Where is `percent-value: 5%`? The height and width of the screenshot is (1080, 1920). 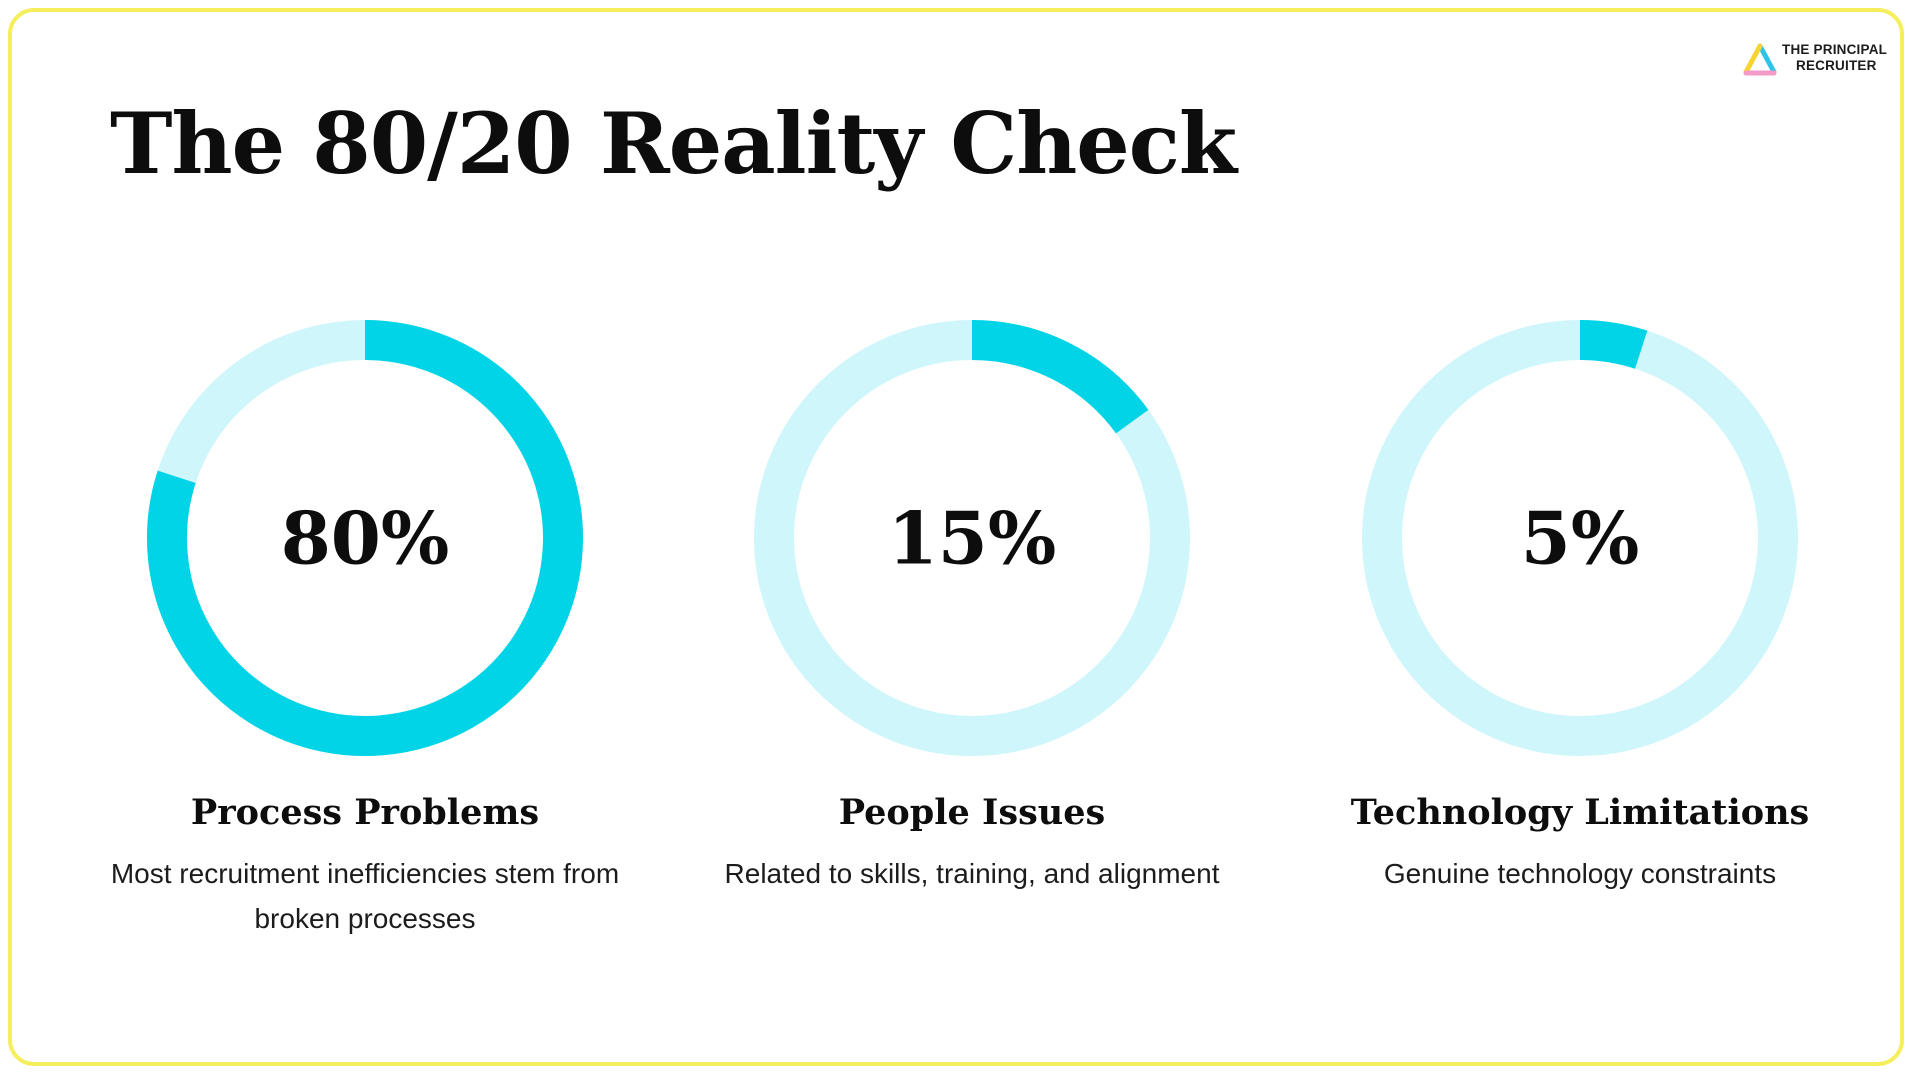 percent-value: 5% is located at coordinates (1580, 538).